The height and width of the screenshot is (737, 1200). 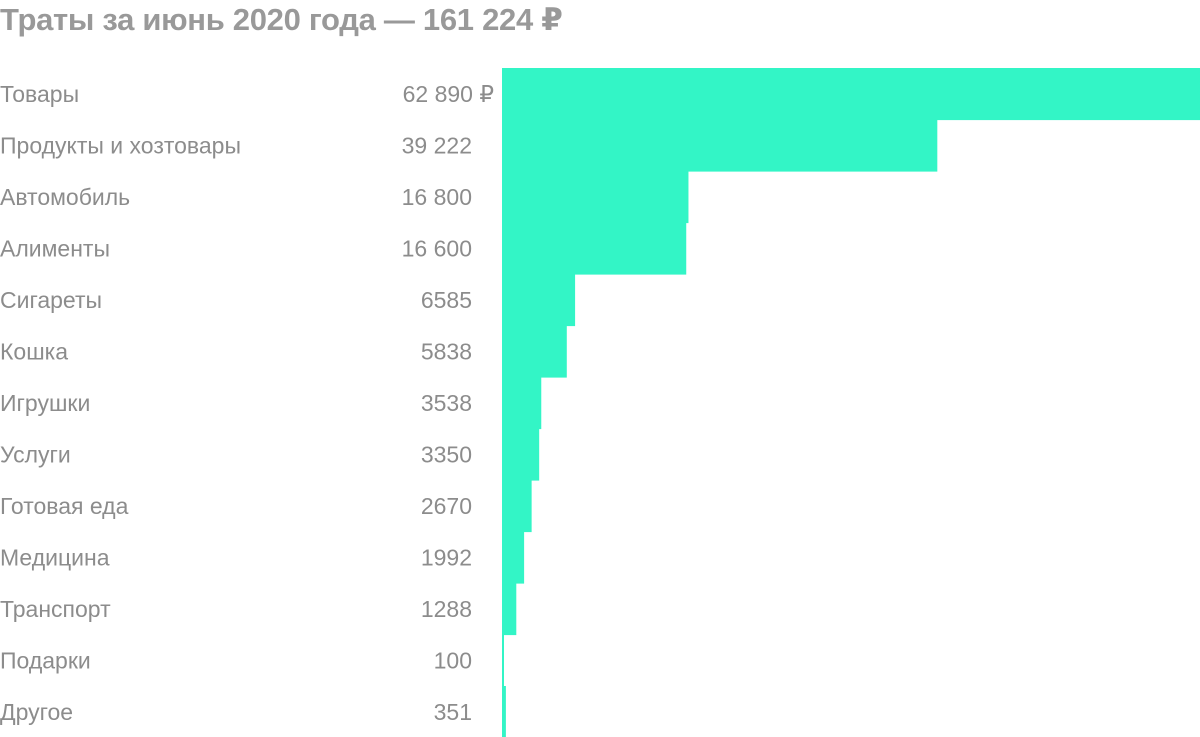 What do you see at coordinates (34, 351) in the screenshot?
I see `category-label: Кошка` at bounding box center [34, 351].